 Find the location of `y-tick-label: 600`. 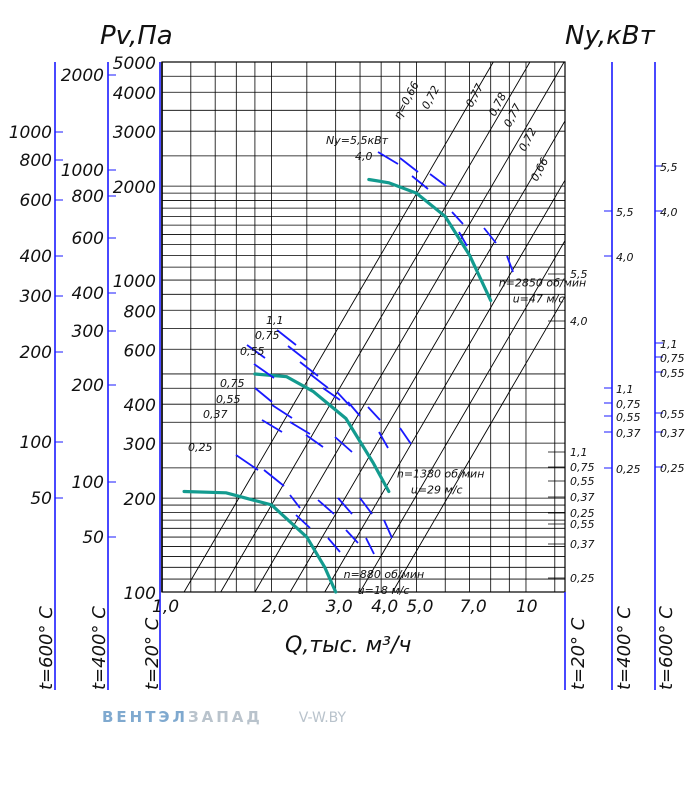

y-tick-label: 600 is located at coordinates (140, 351).